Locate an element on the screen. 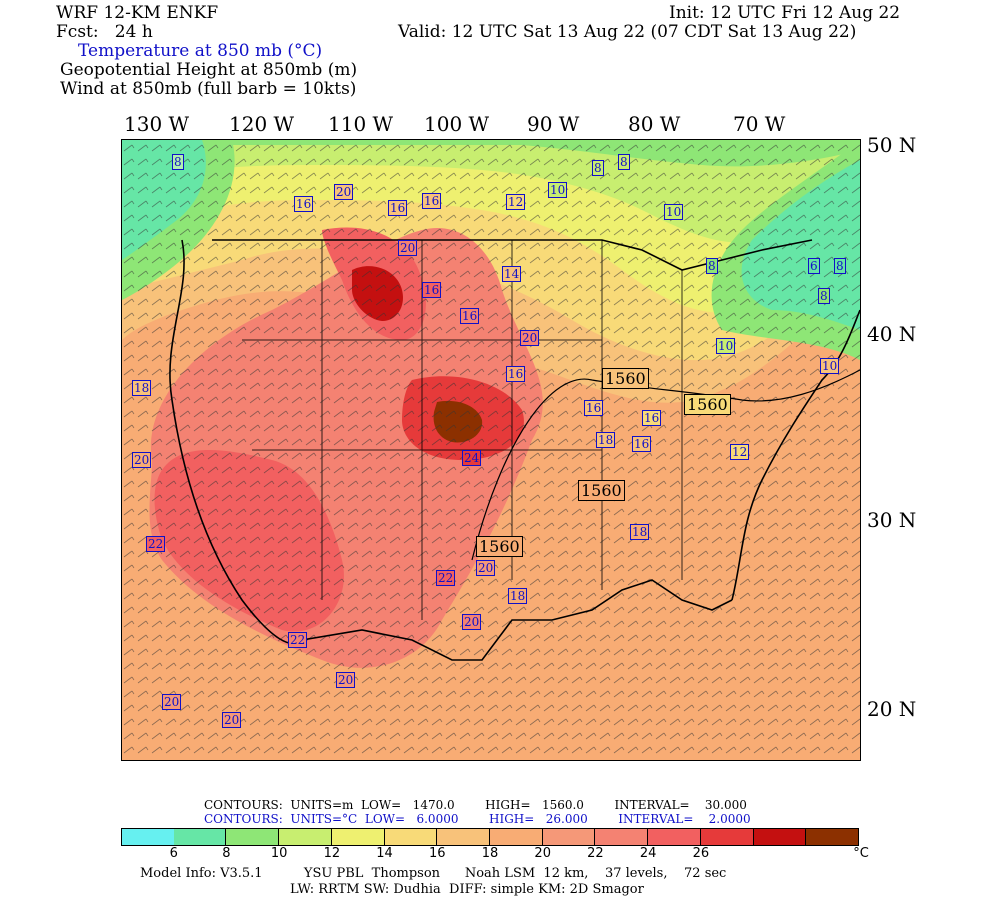 This screenshot has width=1000, height=900. model-title: WRF 12-KM ENKF is located at coordinates (137, 13).